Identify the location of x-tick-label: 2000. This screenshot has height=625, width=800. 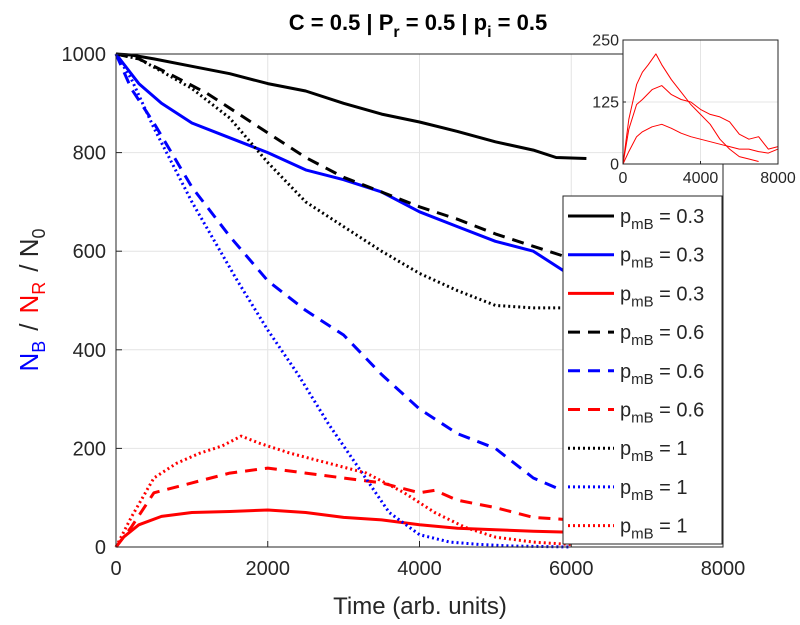
(268, 569).